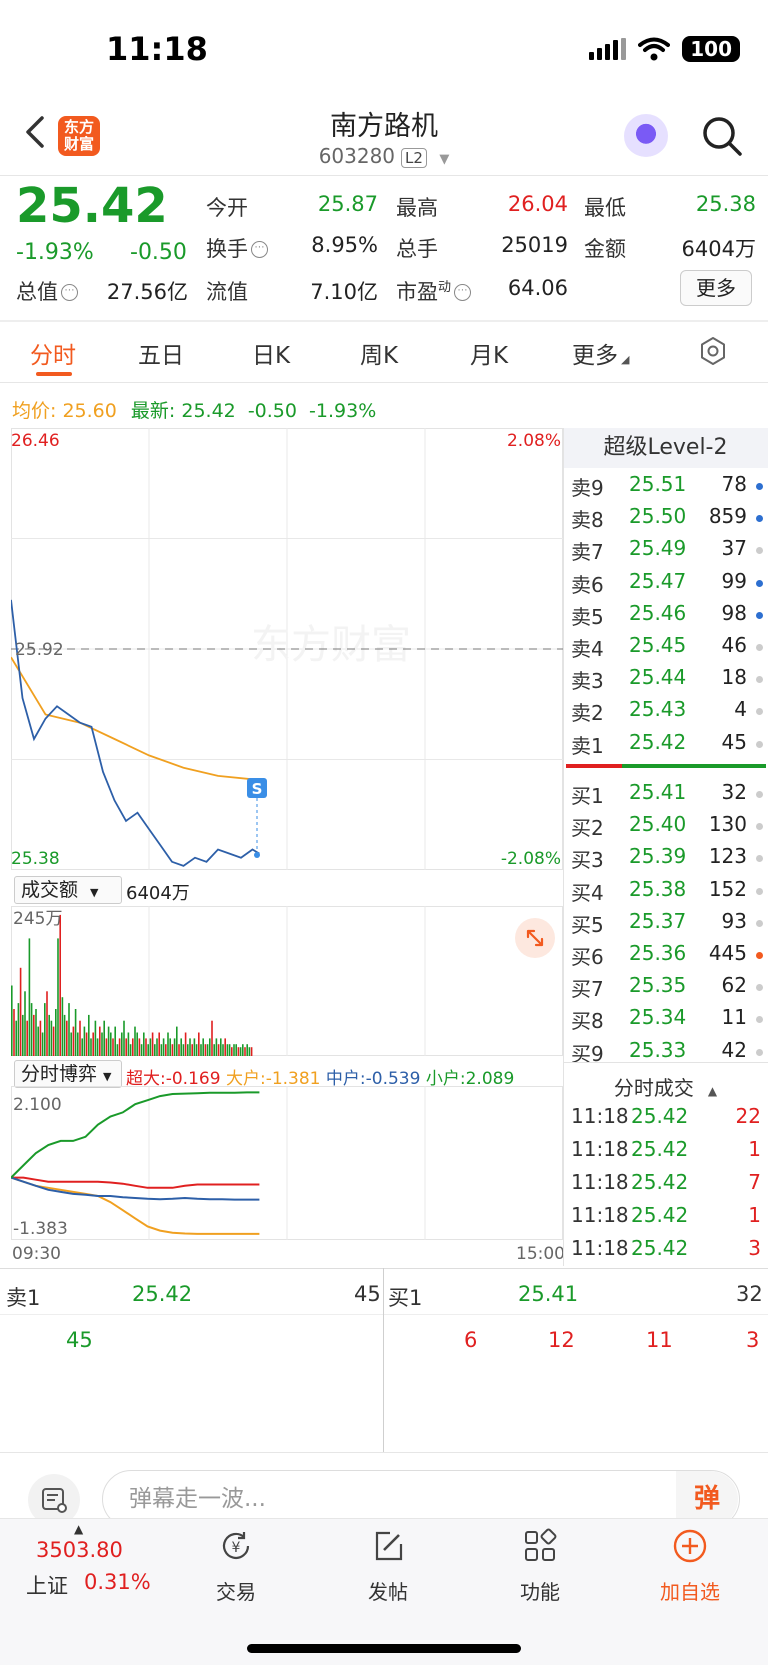 The image size is (768, 1665). I want to click on bid-level-row: 买2 25.40 130, so click(669, 828).